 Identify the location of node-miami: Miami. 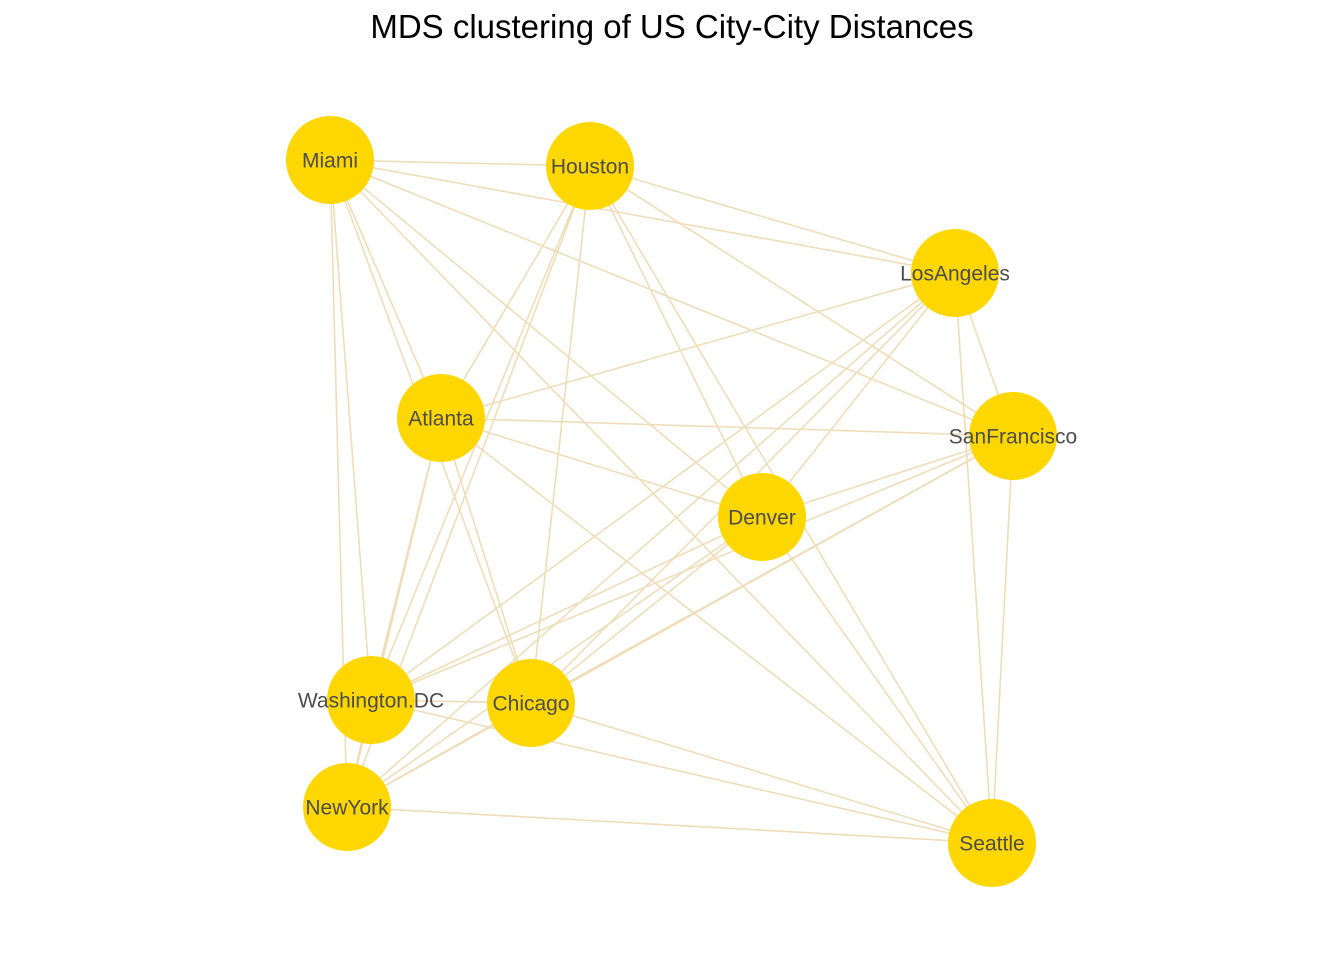
(330, 160).